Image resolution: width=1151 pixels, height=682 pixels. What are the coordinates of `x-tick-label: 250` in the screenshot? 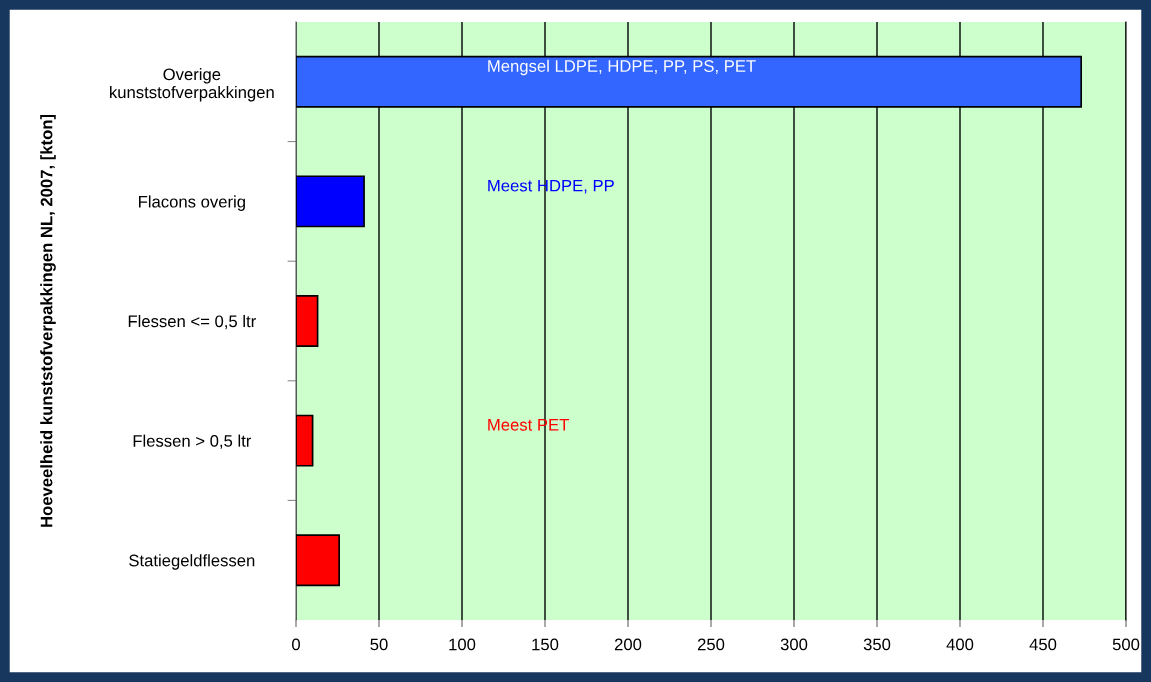 It's located at (711, 644).